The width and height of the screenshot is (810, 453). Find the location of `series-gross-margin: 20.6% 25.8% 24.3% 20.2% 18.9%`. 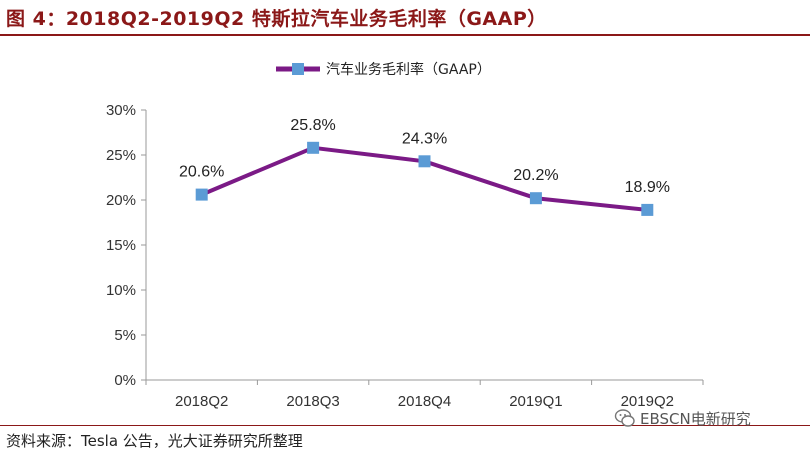

series-gross-margin: 20.6% 25.8% 24.3% 20.2% 18.9% is located at coordinates (424, 166).